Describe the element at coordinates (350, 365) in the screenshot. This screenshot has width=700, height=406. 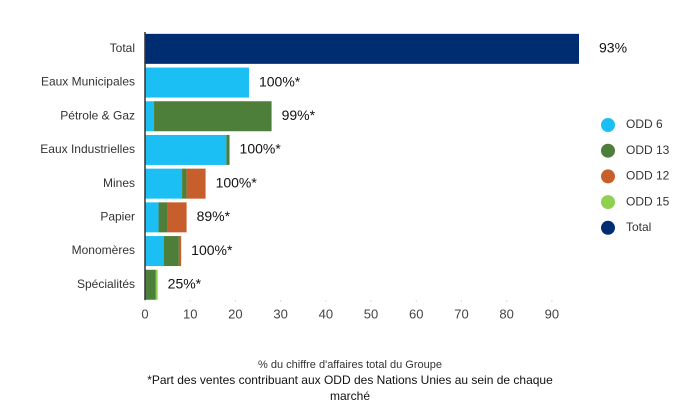
I see `x-axis-label: % du chiffre d'affaires total du Groupe` at that location.